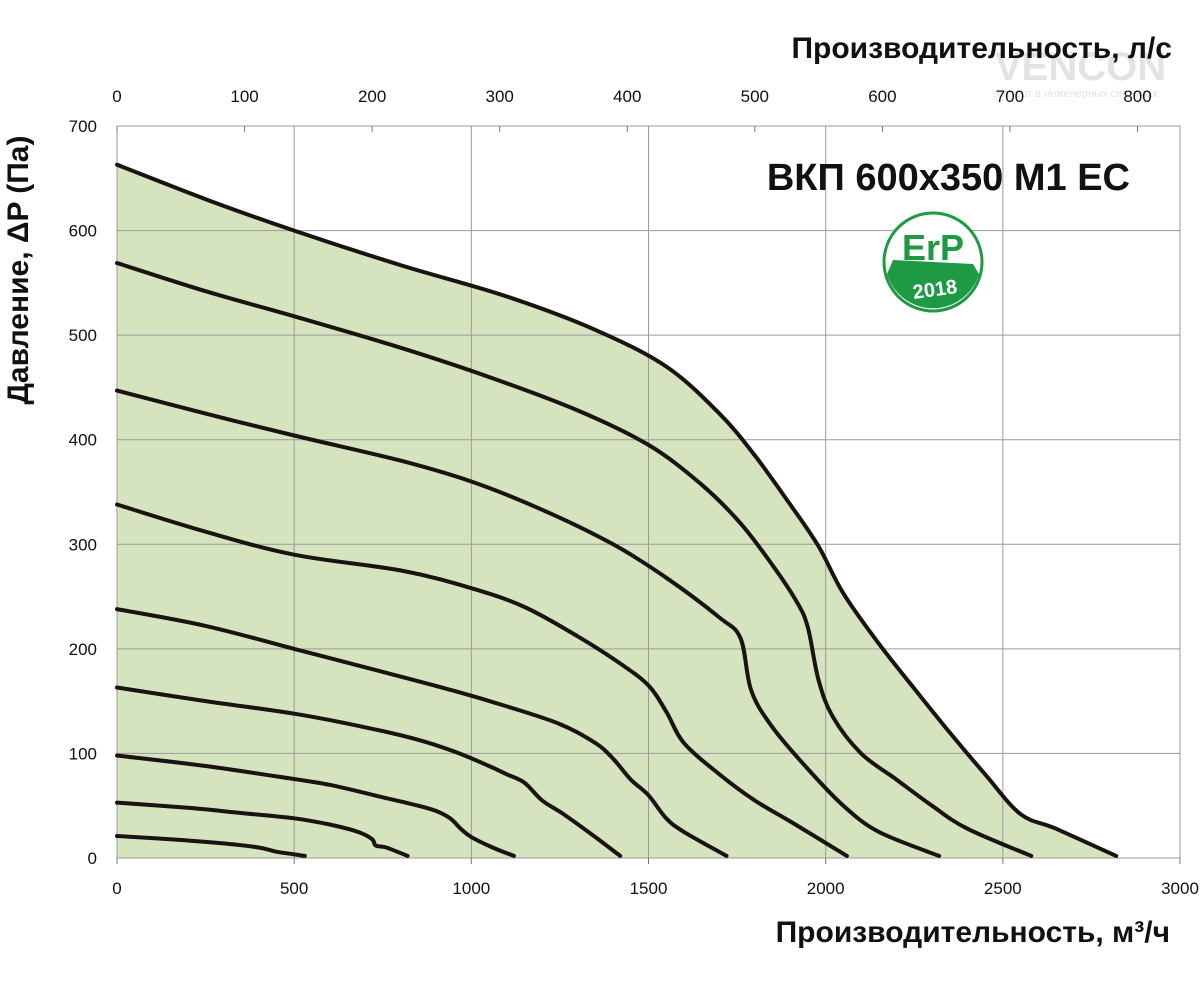 The height and width of the screenshot is (982, 1200). Describe the element at coordinates (294, 888) in the screenshot. I see `x-tick-label: 500` at that location.